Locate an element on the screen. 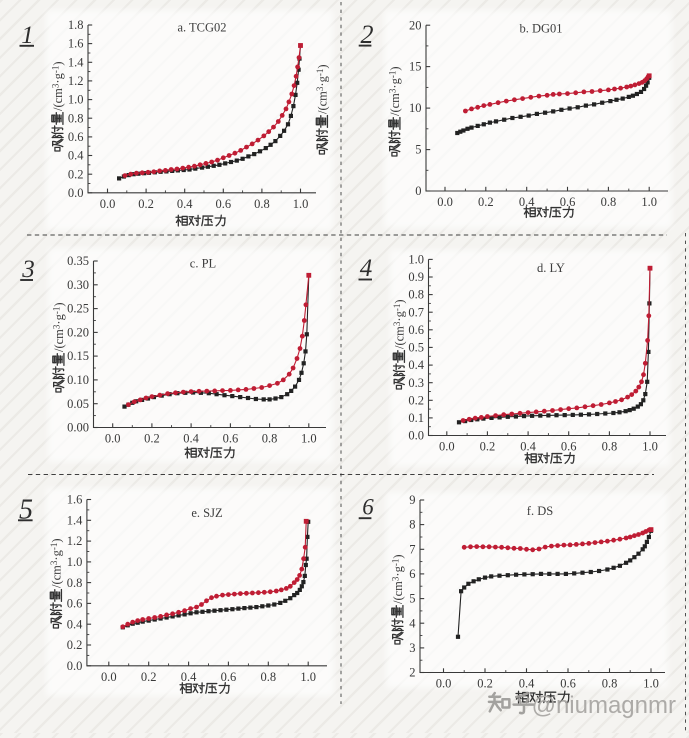  svg-text: 1.8 is located at coordinates (76, 25).